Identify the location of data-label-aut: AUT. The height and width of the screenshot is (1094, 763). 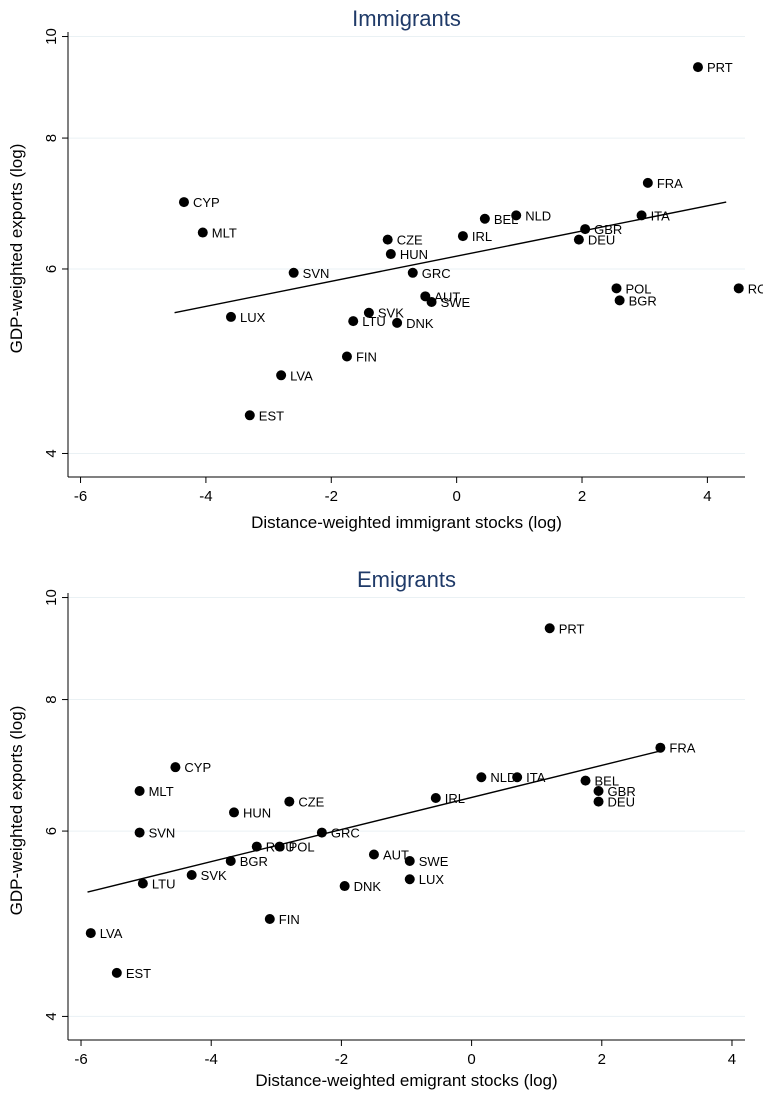
(396, 855).